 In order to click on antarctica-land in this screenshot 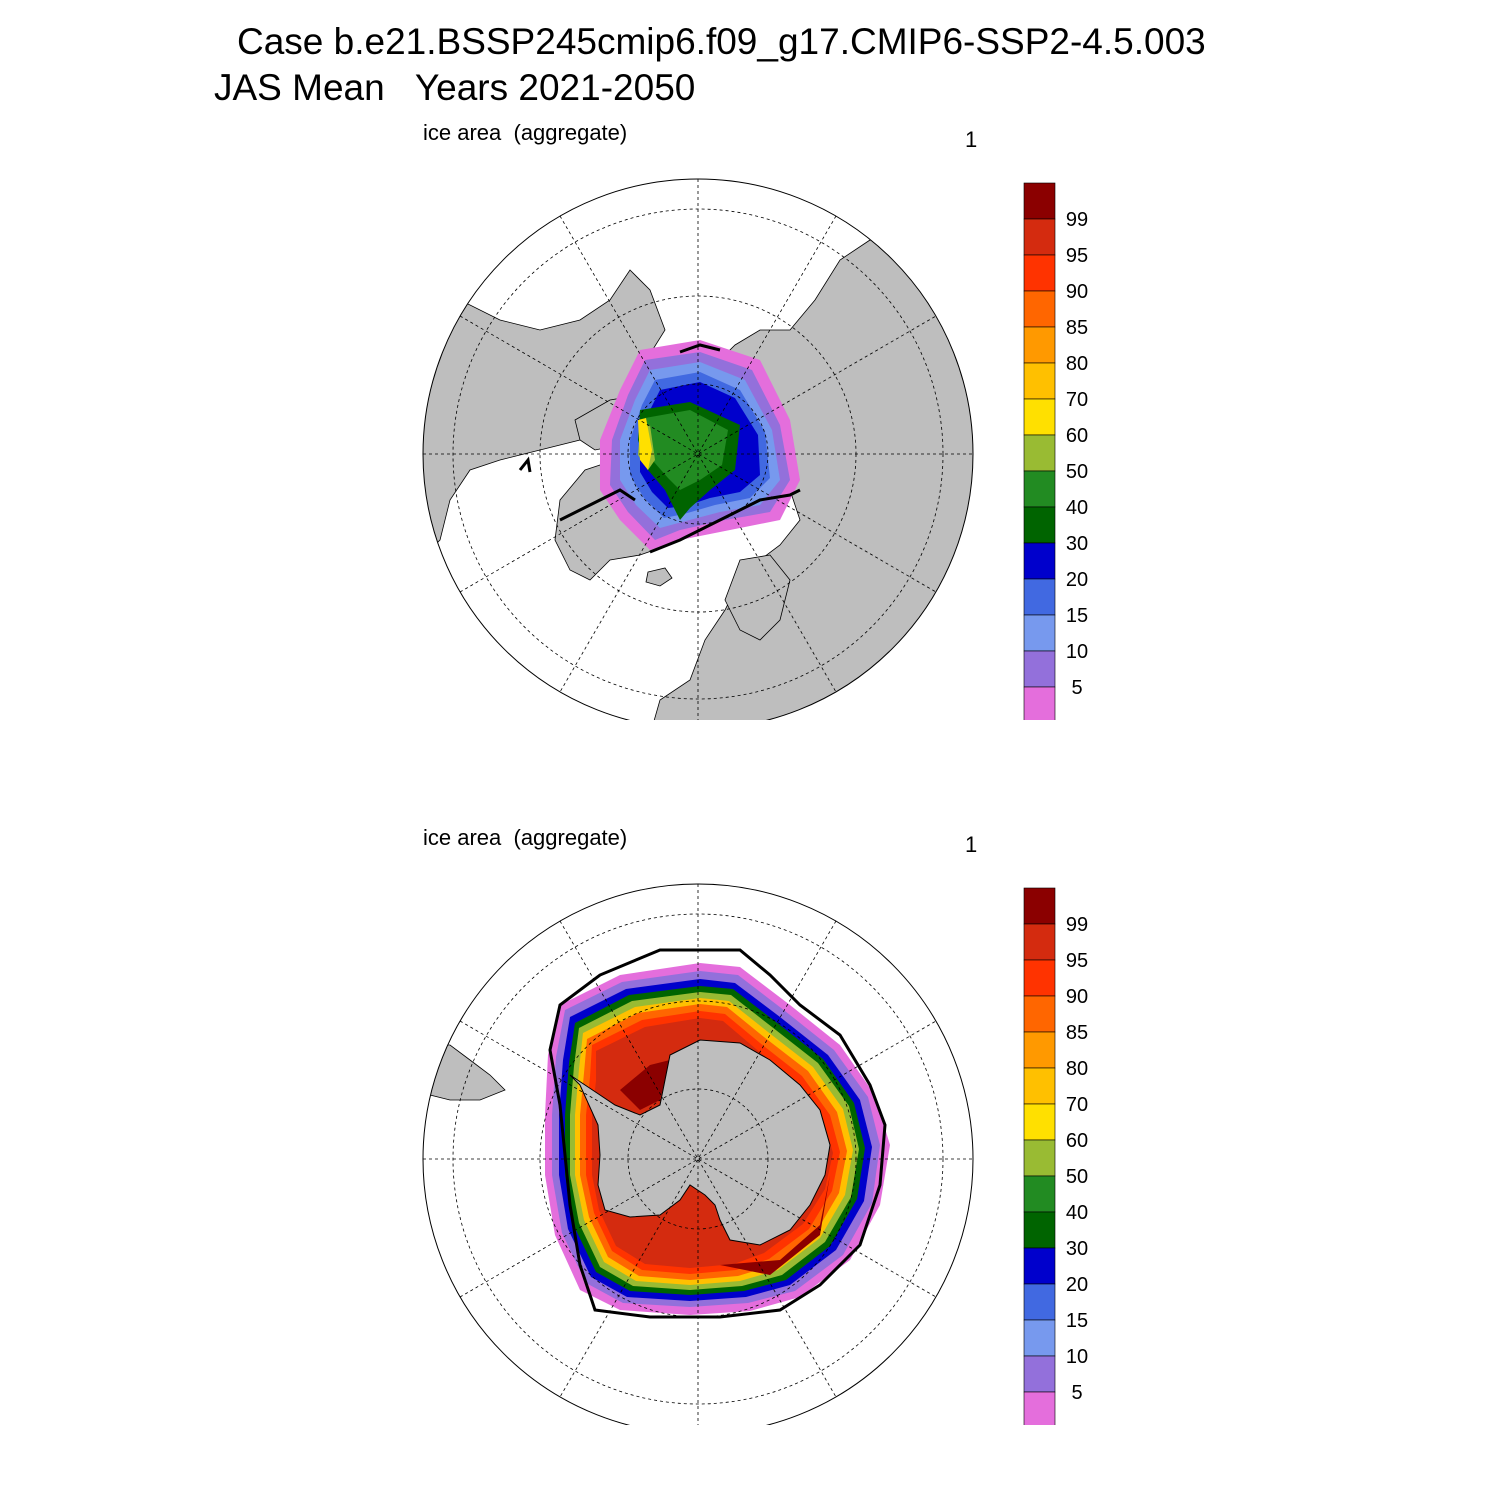, I will do `click(700, 1142)`.